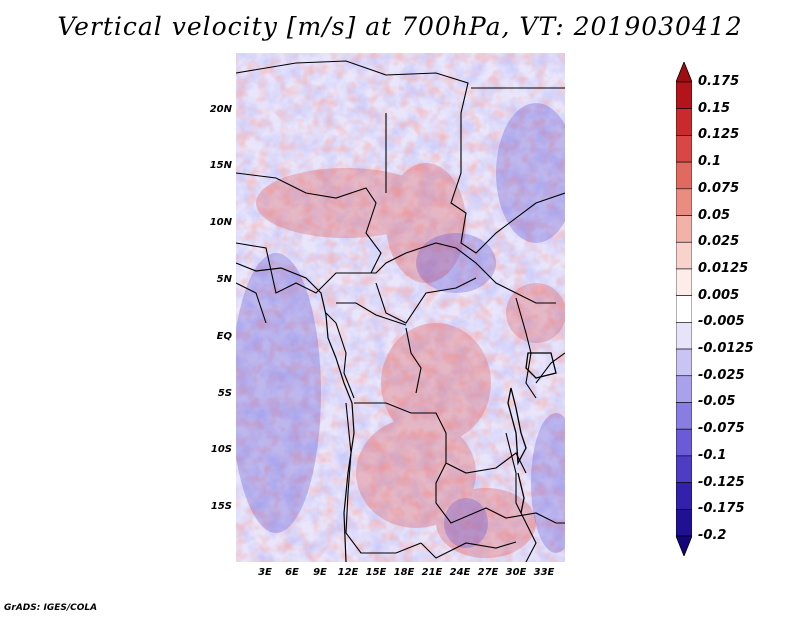  I want to click on lon-tick-label: 15E, so click(376, 572).